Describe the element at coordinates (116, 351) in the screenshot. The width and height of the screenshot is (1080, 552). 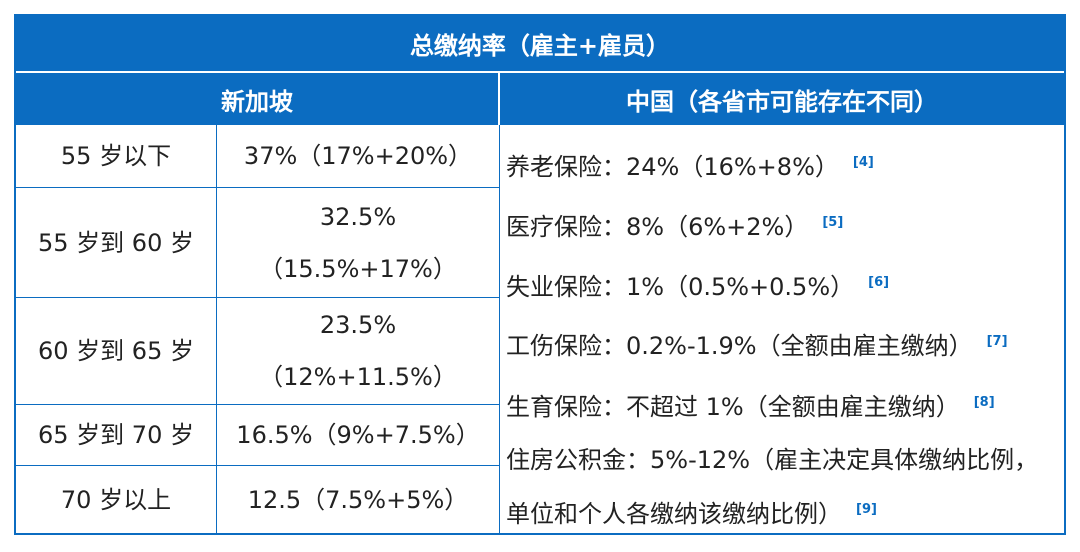
I see `age-cell: 60 岁到 65 岁` at that location.